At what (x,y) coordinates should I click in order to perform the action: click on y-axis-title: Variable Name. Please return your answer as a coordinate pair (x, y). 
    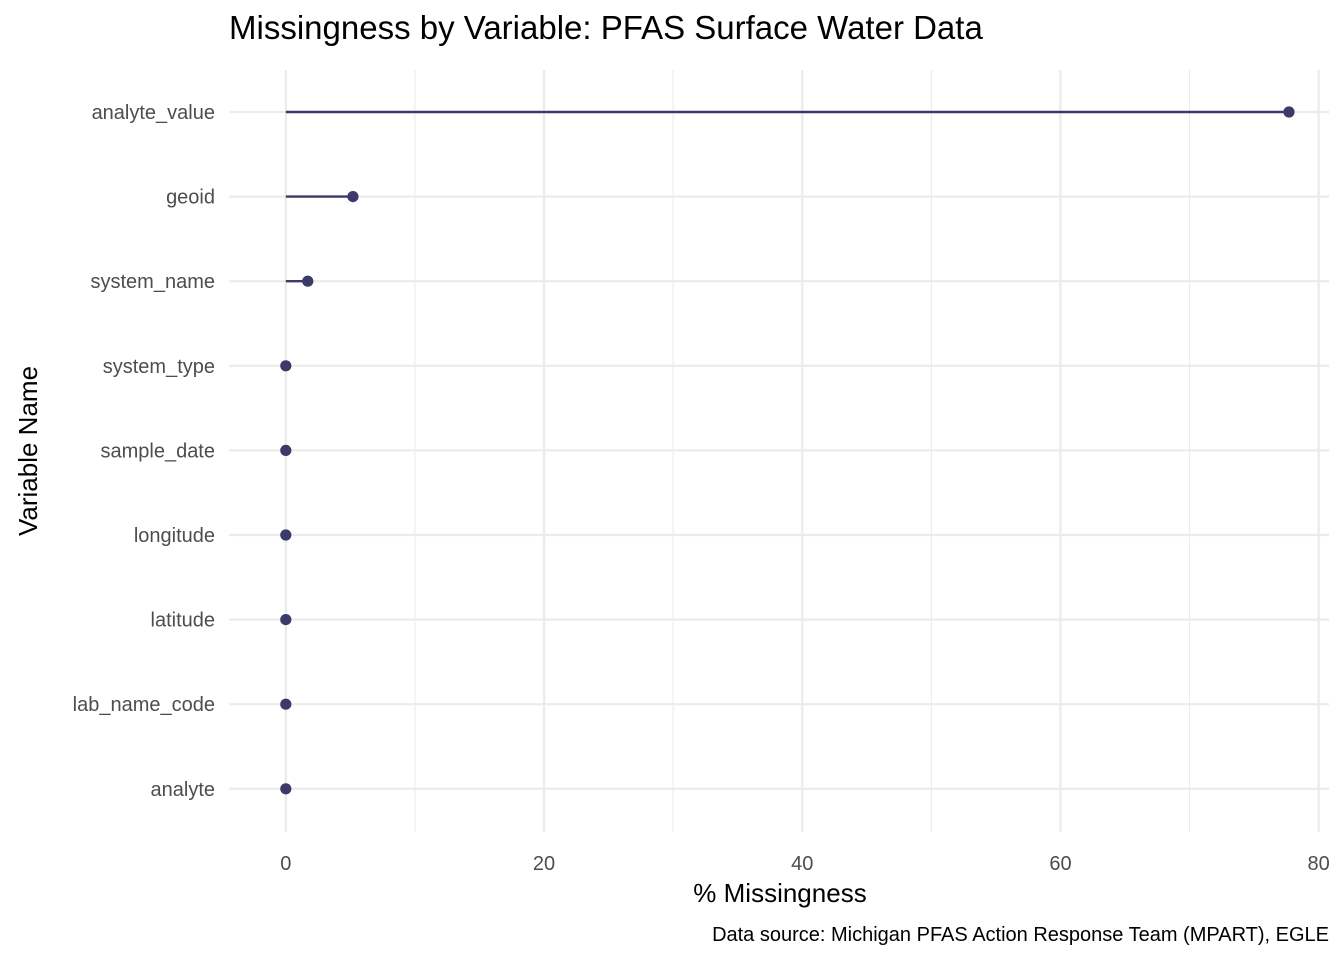
    Looking at the image, I should click on (28, 451).